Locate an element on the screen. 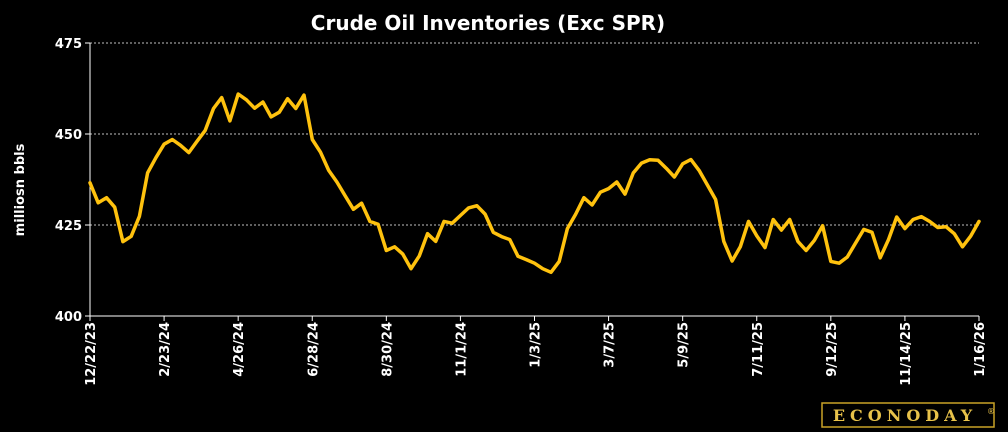 The image size is (1008, 432). x-tick-label: 7/11/25 is located at coordinates (758, 349).